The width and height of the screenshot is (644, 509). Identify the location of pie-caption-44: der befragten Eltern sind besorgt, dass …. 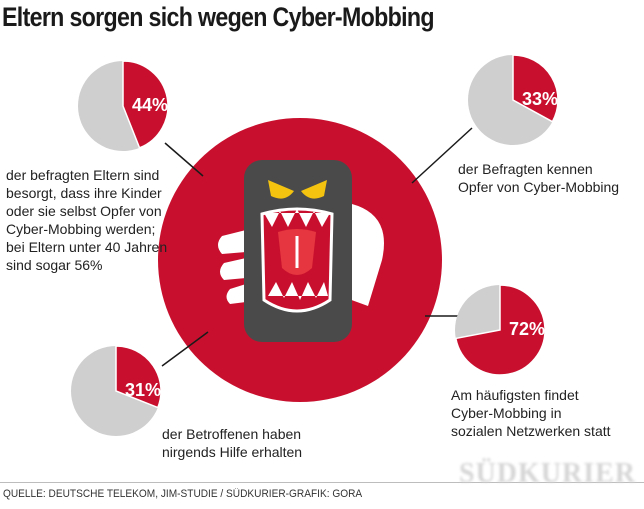
(87, 220).